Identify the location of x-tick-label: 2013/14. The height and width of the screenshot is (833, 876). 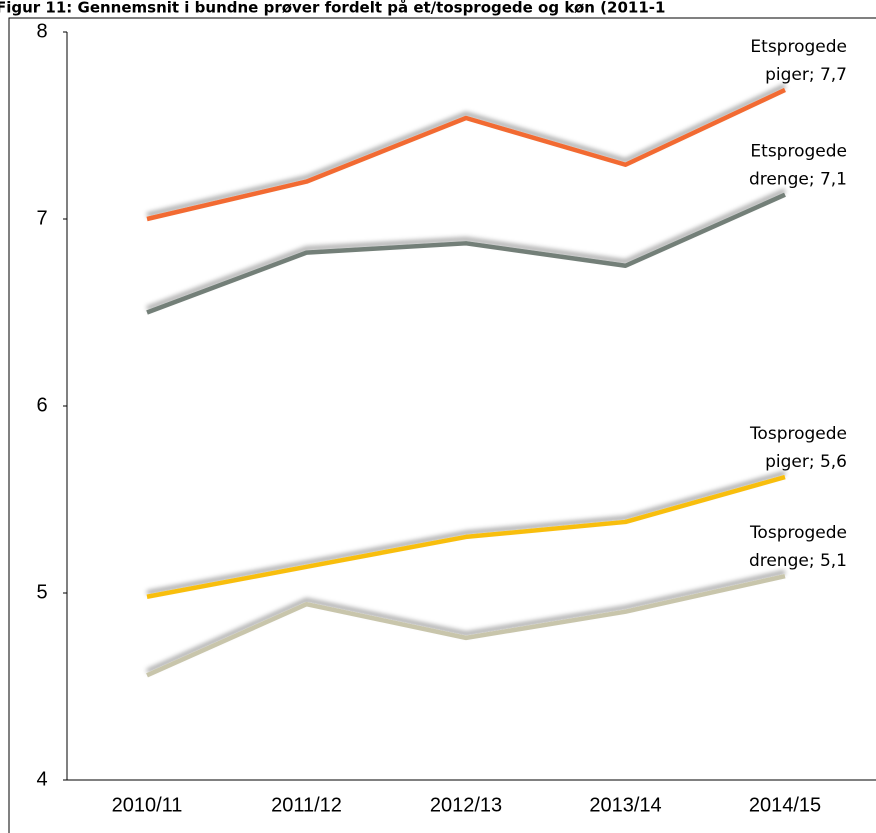
(625, 805).